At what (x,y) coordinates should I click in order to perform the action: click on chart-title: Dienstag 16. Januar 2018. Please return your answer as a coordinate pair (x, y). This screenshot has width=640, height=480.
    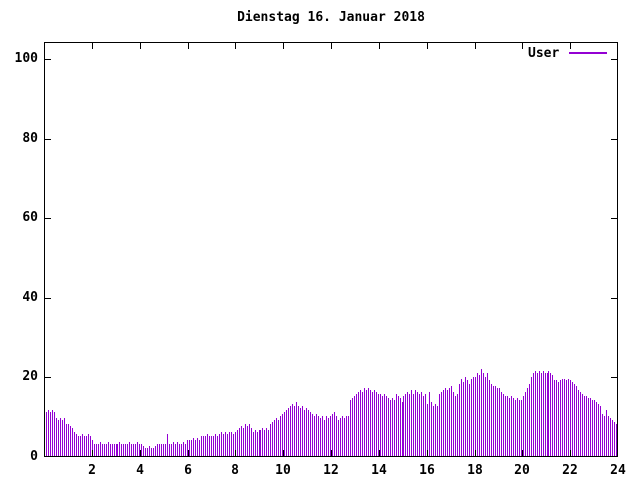
    Looking at the image, I should click on (331, 17).